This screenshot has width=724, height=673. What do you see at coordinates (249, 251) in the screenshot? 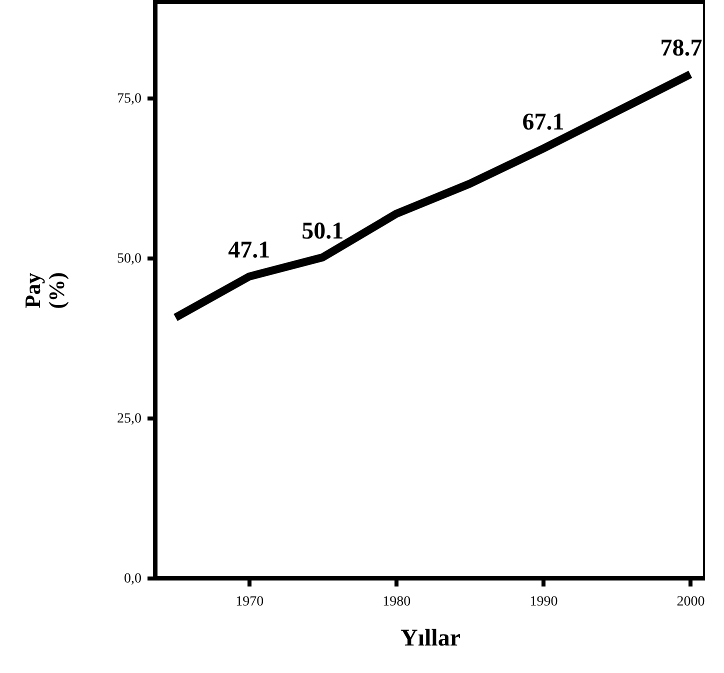
I see `data-label: 47.1` at bounding box center [249, 251].